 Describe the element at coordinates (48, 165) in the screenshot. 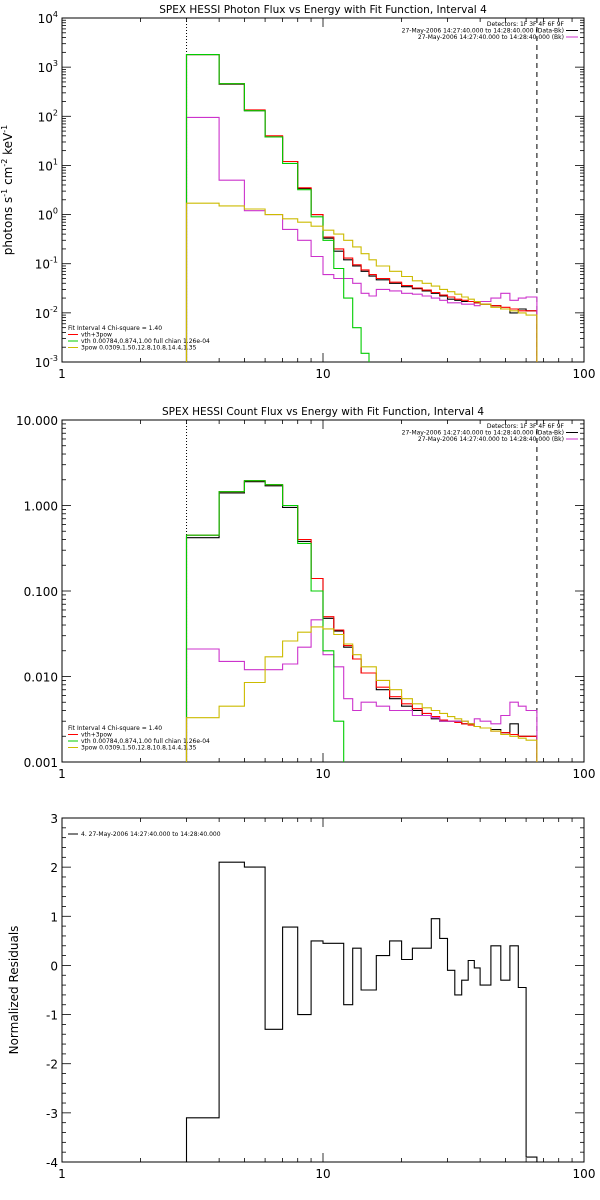

I see `y-tick-label: 10¹` at that location.